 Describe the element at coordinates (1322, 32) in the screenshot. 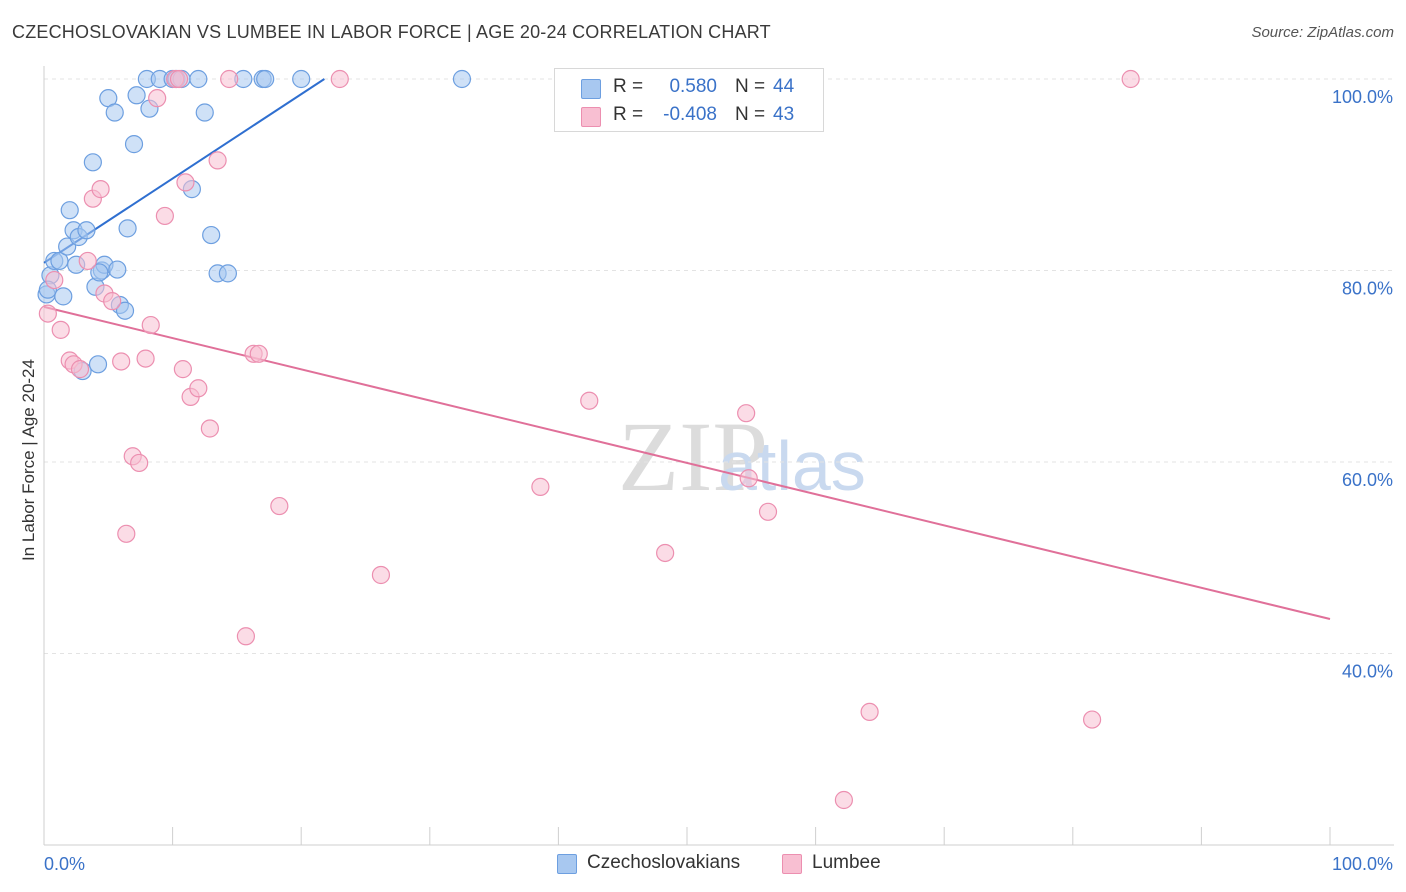

I see `source-credit: Source: ZipAtlas.com` at that location.